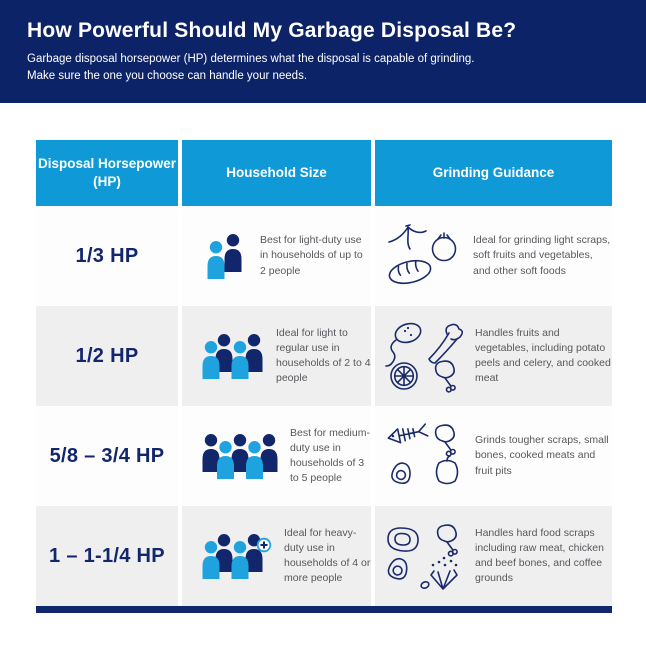  I want to click on citrus-slice-icon, so click(404, 376).